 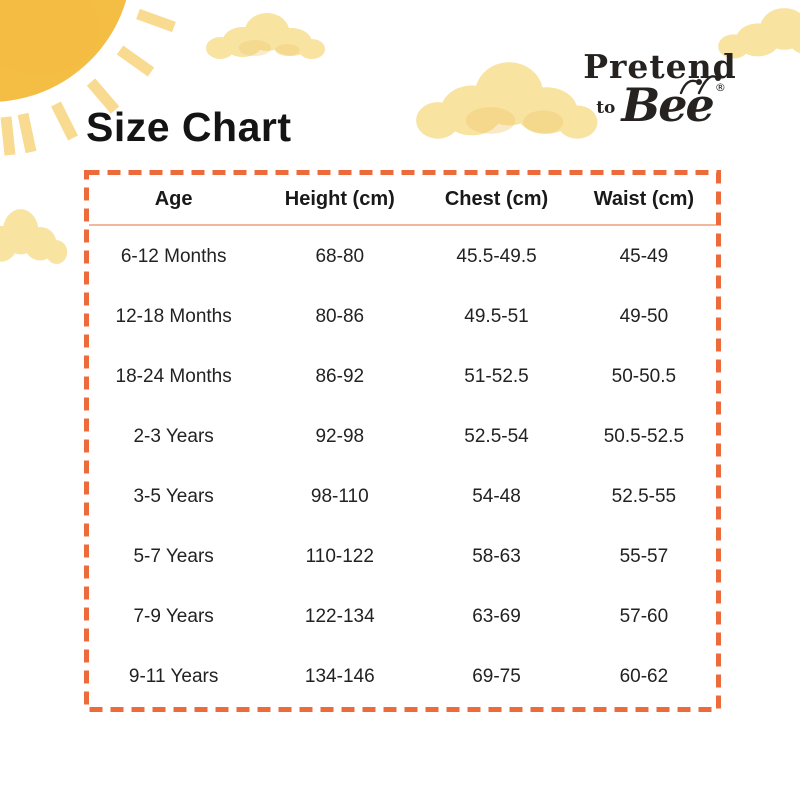 I want to click on brand-logo: Pretend to Bee ®, so click(x=660, y=89).